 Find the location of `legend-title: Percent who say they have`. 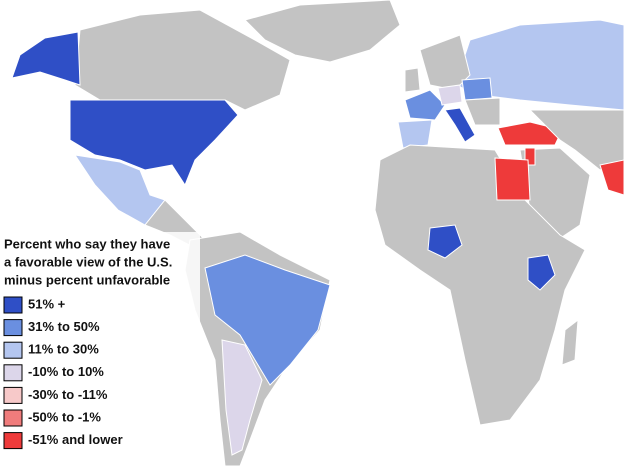

legend-title: Percent who say they have is located at coordinates (87, 243).